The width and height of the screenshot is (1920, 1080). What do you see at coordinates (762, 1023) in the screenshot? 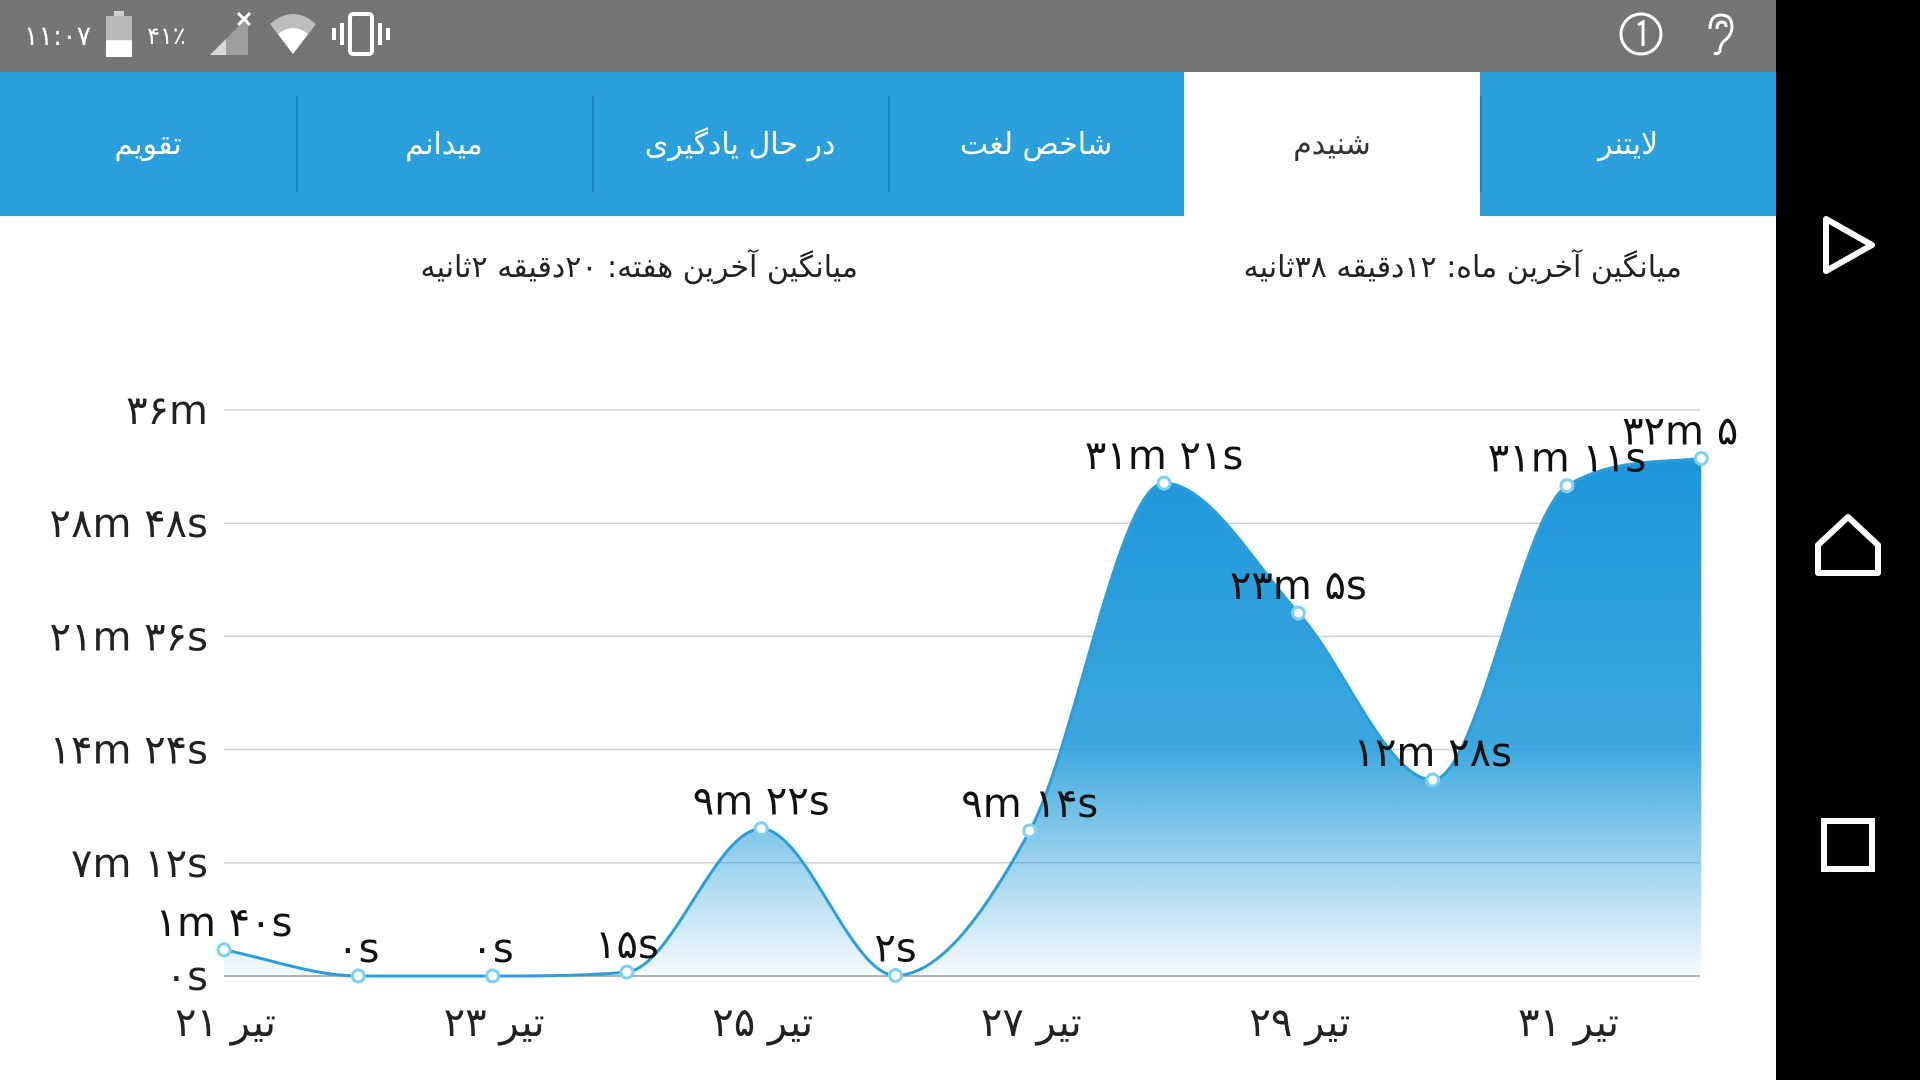
I see `x-tick-label: ۲۵ تیر` at bounding box center [762, 1023].